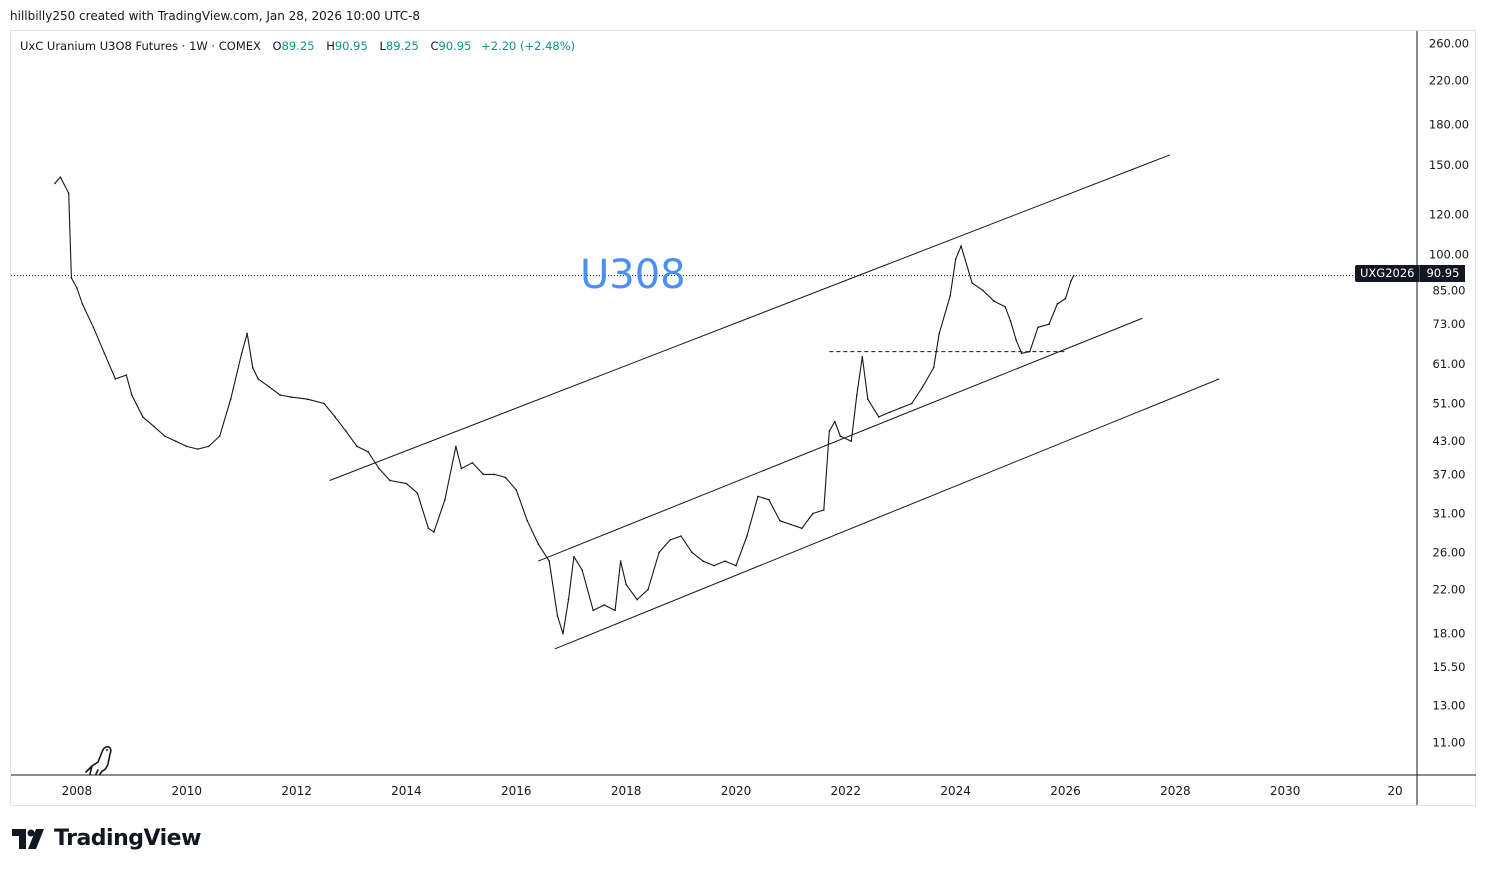 This screenshot has height=872, width=1487. Describe the element at coordinates (1449, 743) in the screenshot. I see `price-tick-label: 11.00` at that location.